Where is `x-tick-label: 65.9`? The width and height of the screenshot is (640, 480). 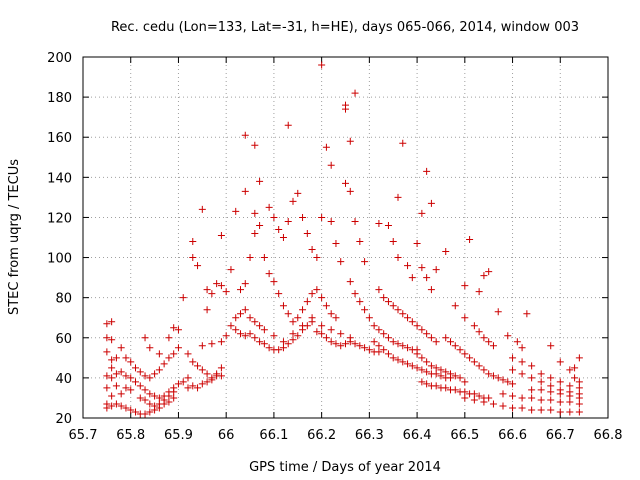
x-tick-label: 65.9 is located at coordinates (178, 435).